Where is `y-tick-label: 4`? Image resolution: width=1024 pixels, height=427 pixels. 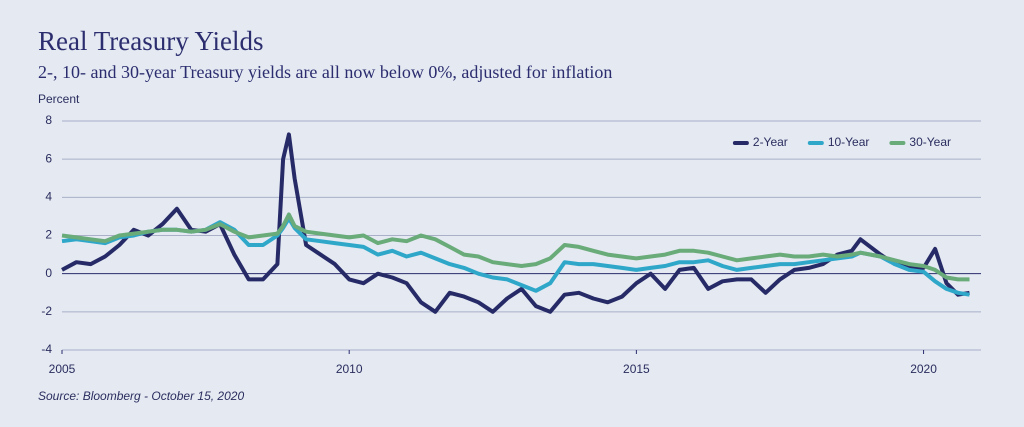 y-tick-label: 4 is located at coordinates (48, 197).